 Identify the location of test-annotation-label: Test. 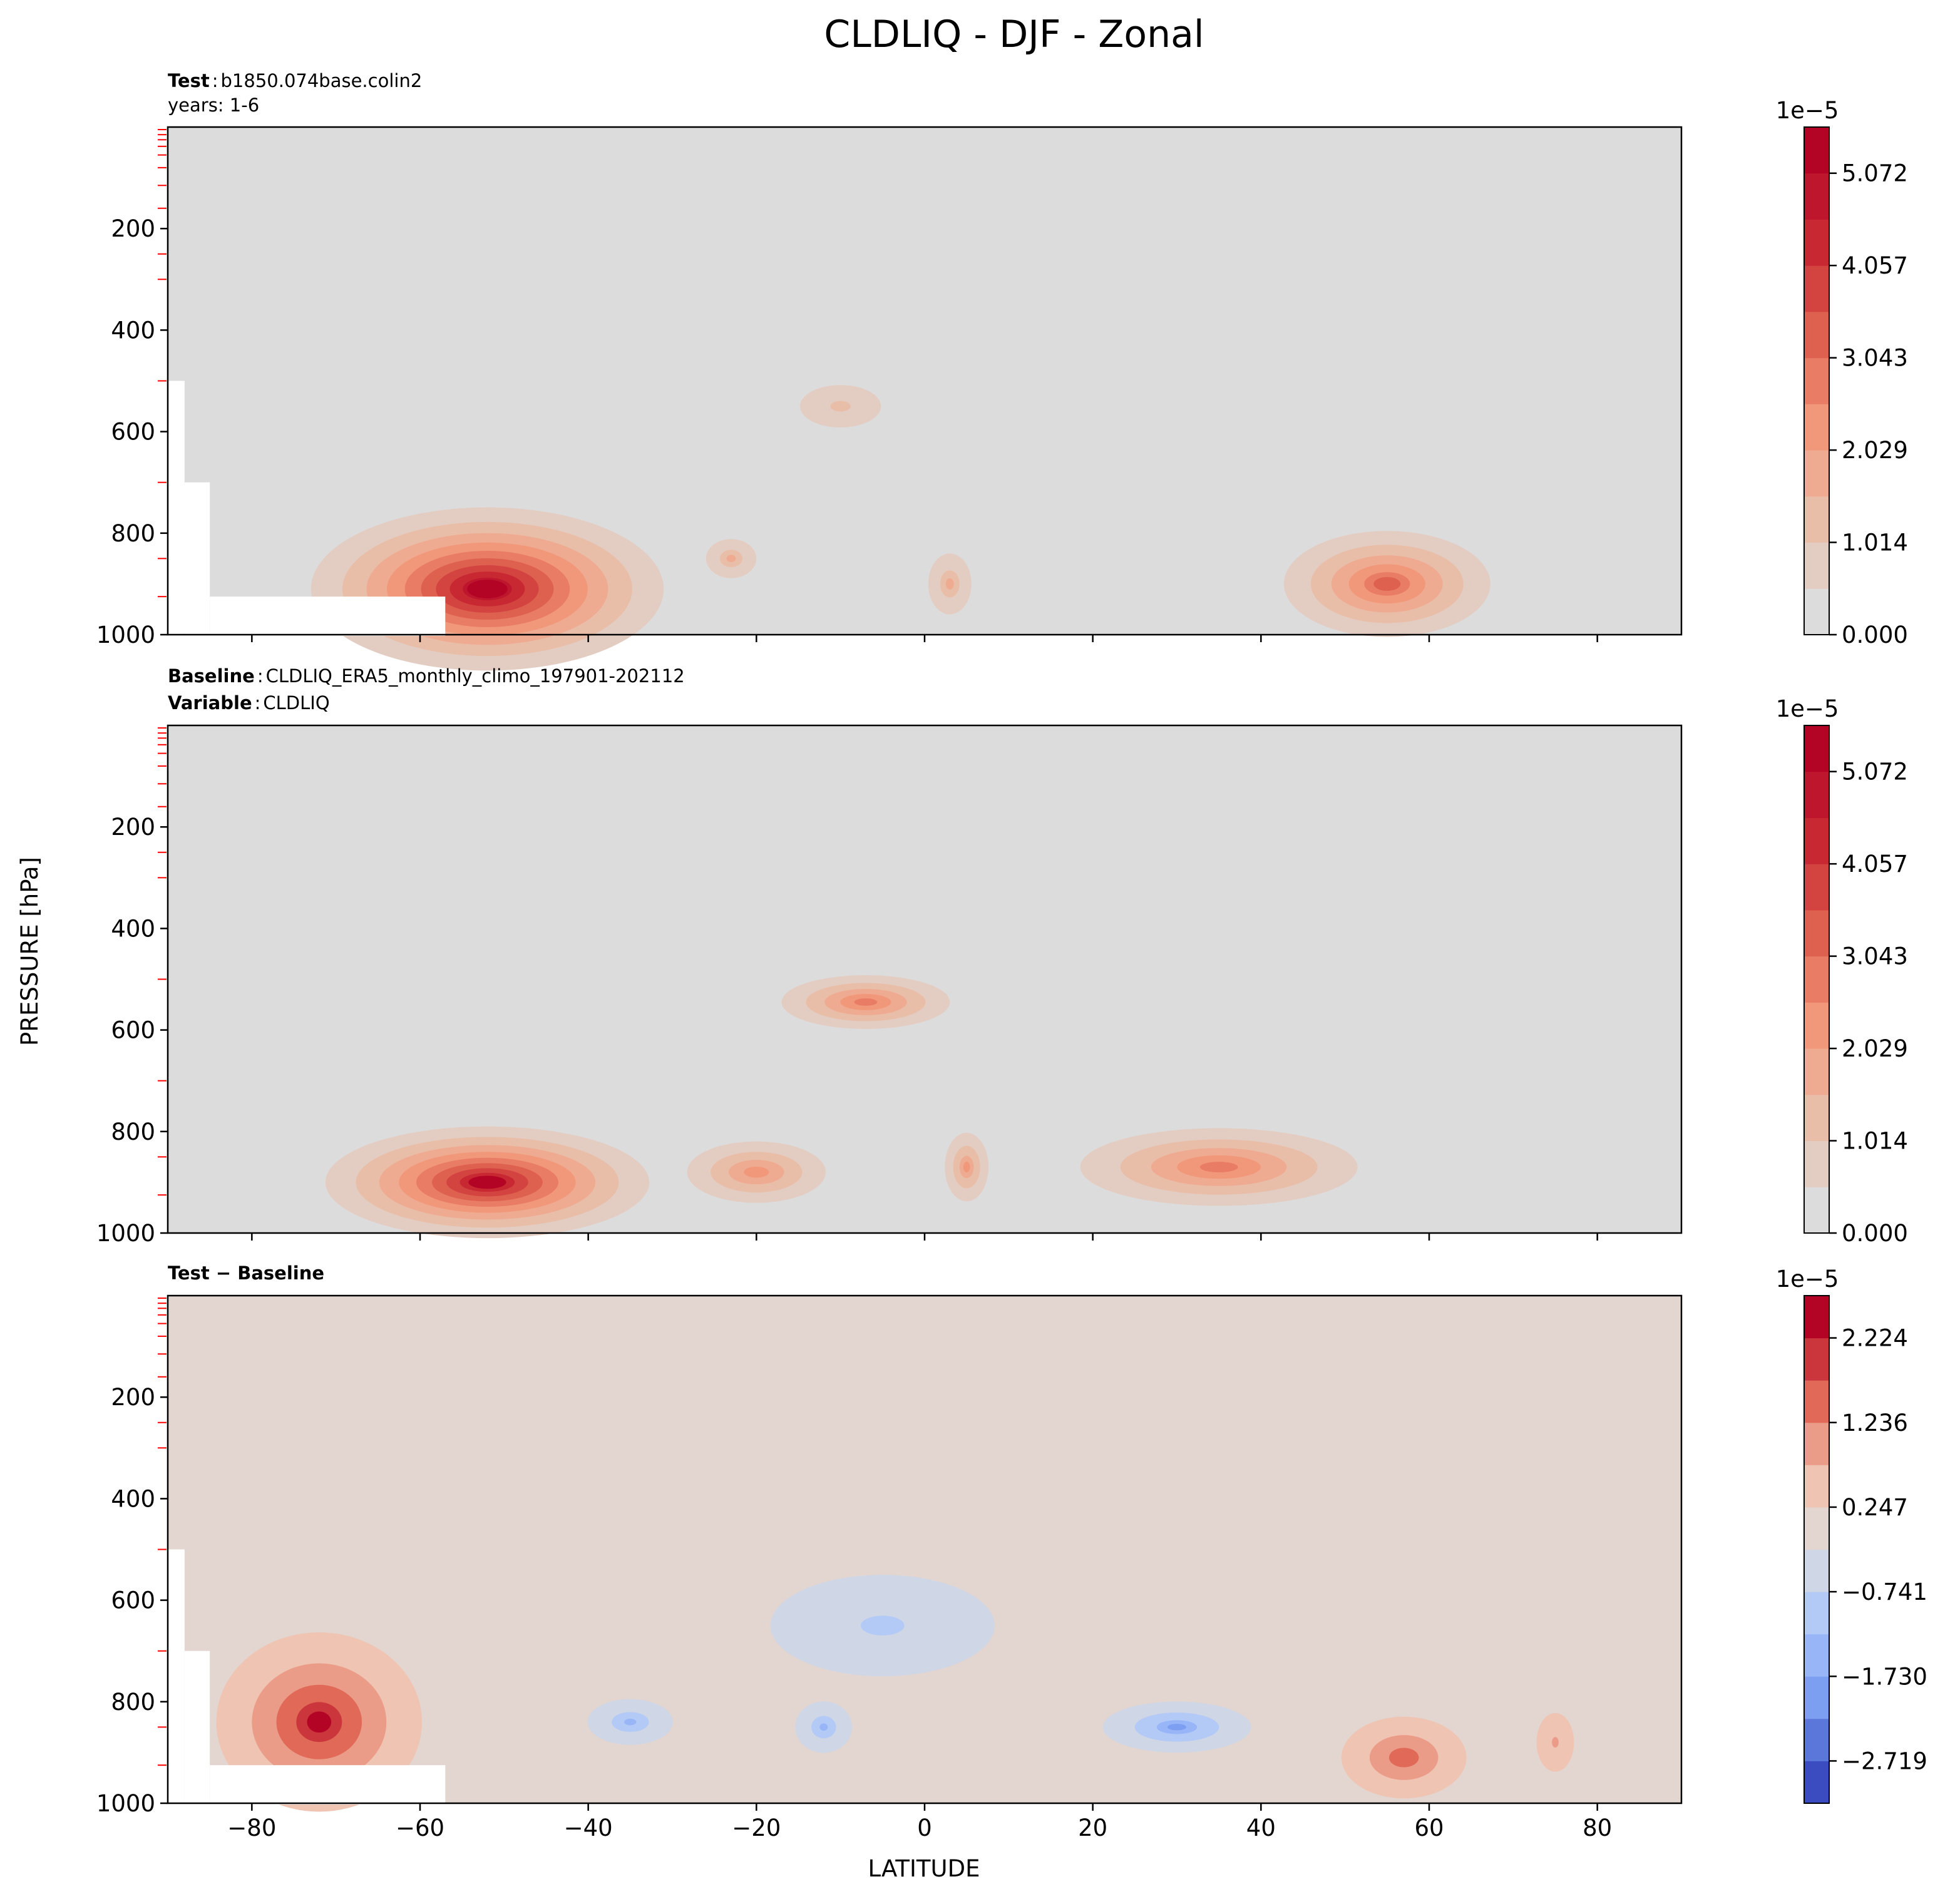
(189, 80).